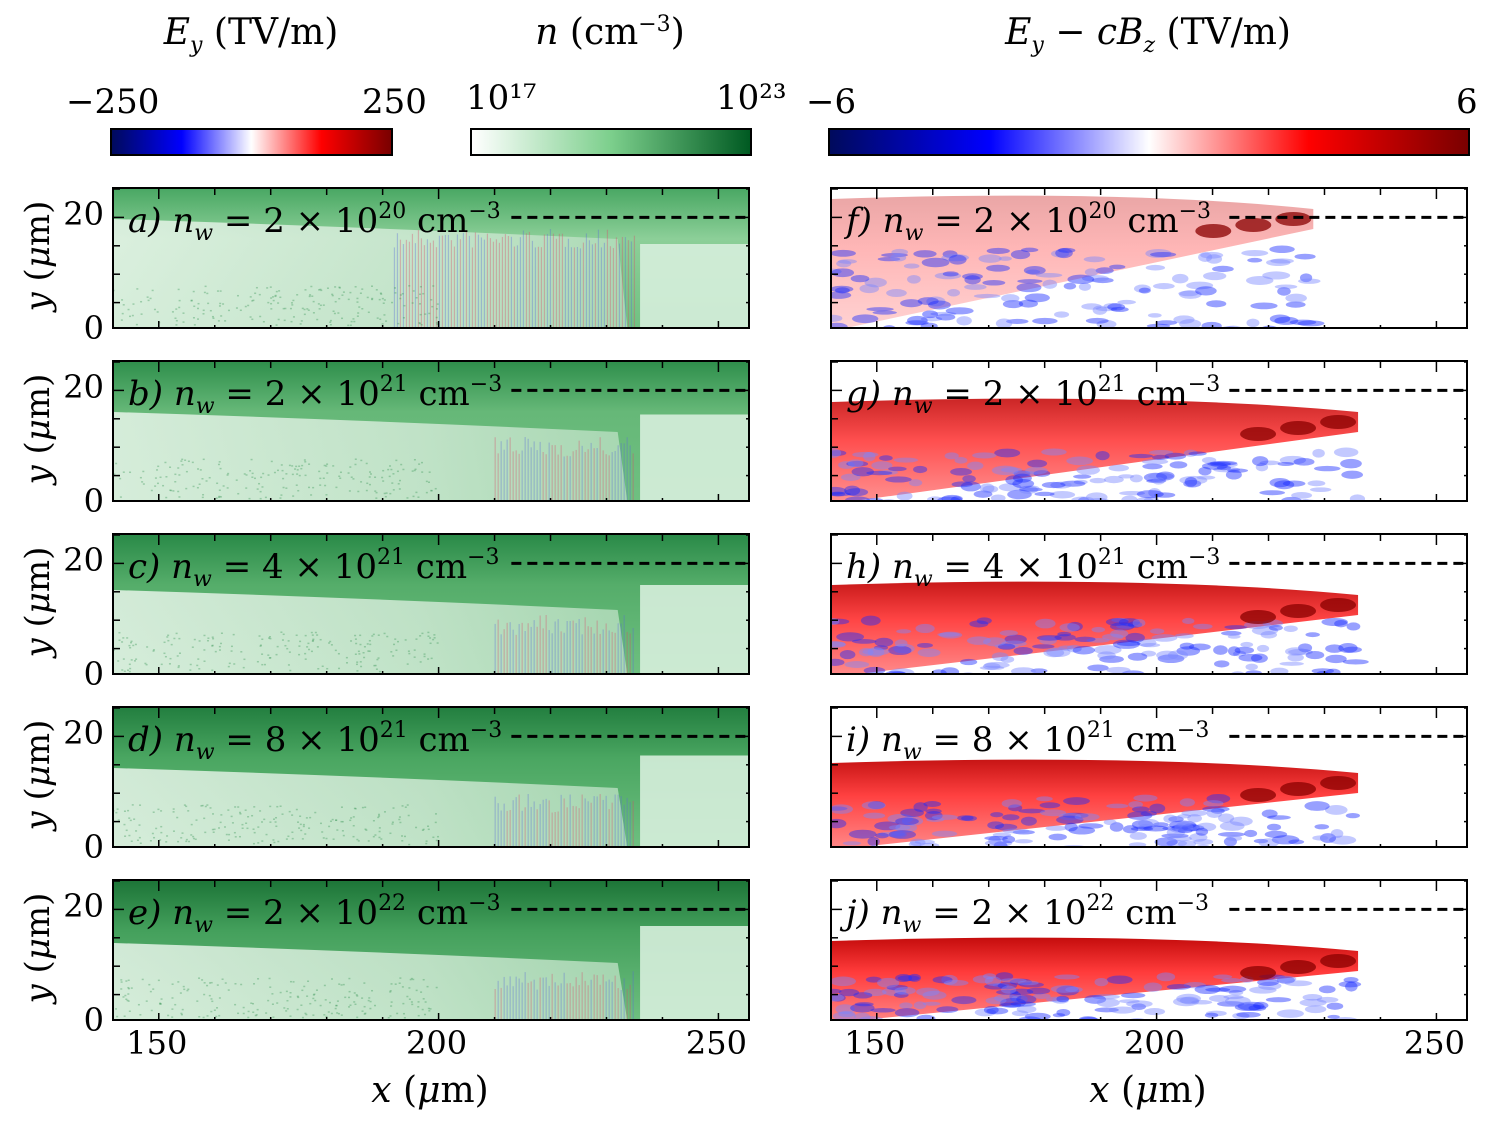 This screenshot has height=1131, width=1494. Describe the element at coordinates (1148, 1090) in the screenshot. I see `right-x-axis-label: x (μm)` at that location.